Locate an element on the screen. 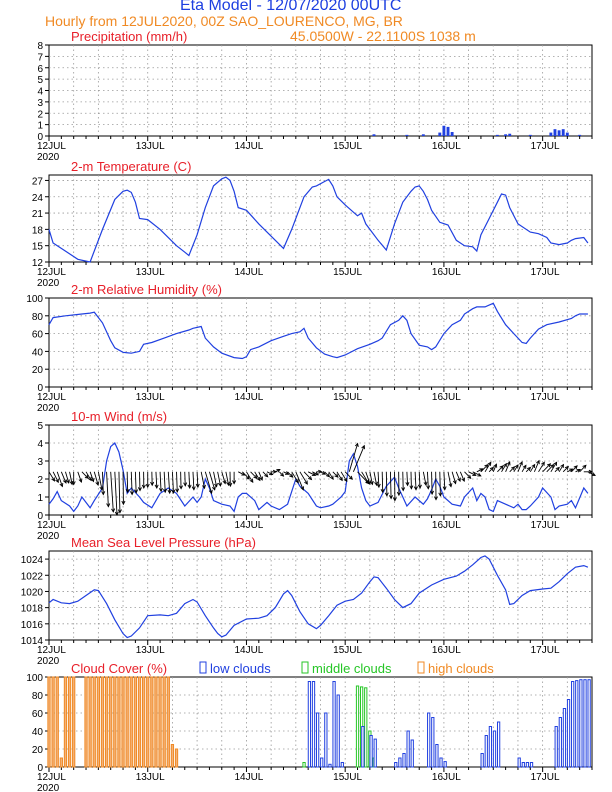  precipitation-ytick-label: 5 is located at coordinates (40, 80).